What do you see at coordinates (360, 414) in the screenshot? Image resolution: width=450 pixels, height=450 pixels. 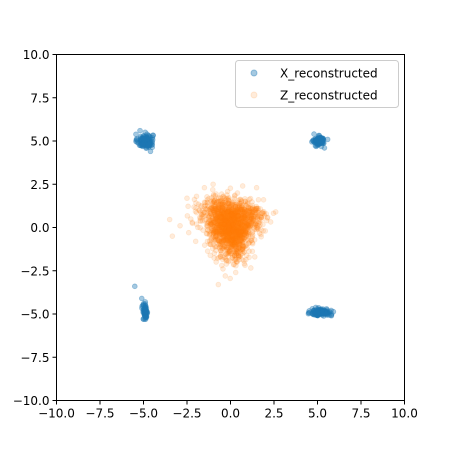 I see `x-tick-label: 7.5` at bounding box center [360, 414].